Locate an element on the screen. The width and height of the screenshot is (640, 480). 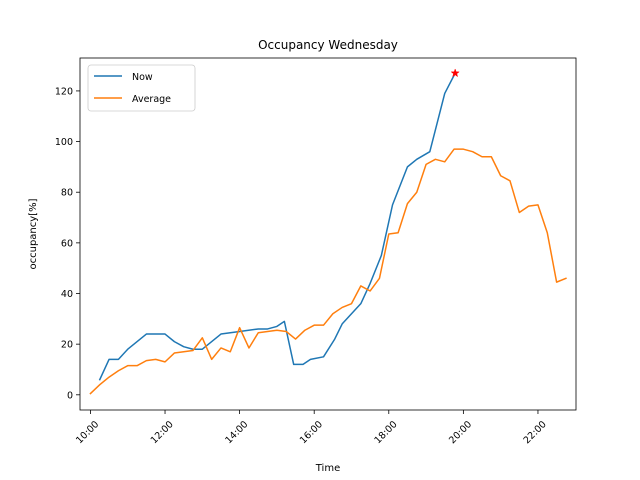
y-tick-label: 80 is located at coordinates (67, 193).